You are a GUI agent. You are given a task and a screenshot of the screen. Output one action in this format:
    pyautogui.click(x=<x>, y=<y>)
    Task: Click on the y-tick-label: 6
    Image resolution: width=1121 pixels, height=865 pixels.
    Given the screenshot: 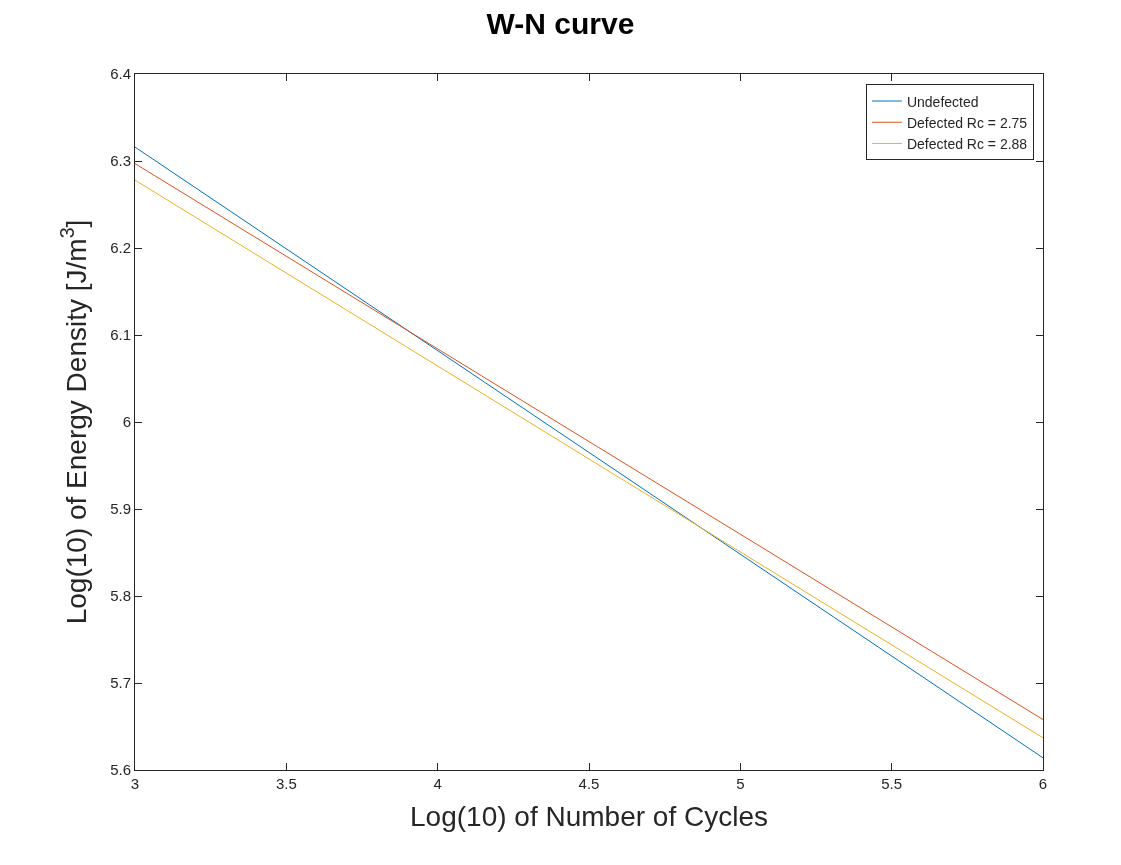 What is the action you would take?
    pyautogui.click(x=126, y=422)
    